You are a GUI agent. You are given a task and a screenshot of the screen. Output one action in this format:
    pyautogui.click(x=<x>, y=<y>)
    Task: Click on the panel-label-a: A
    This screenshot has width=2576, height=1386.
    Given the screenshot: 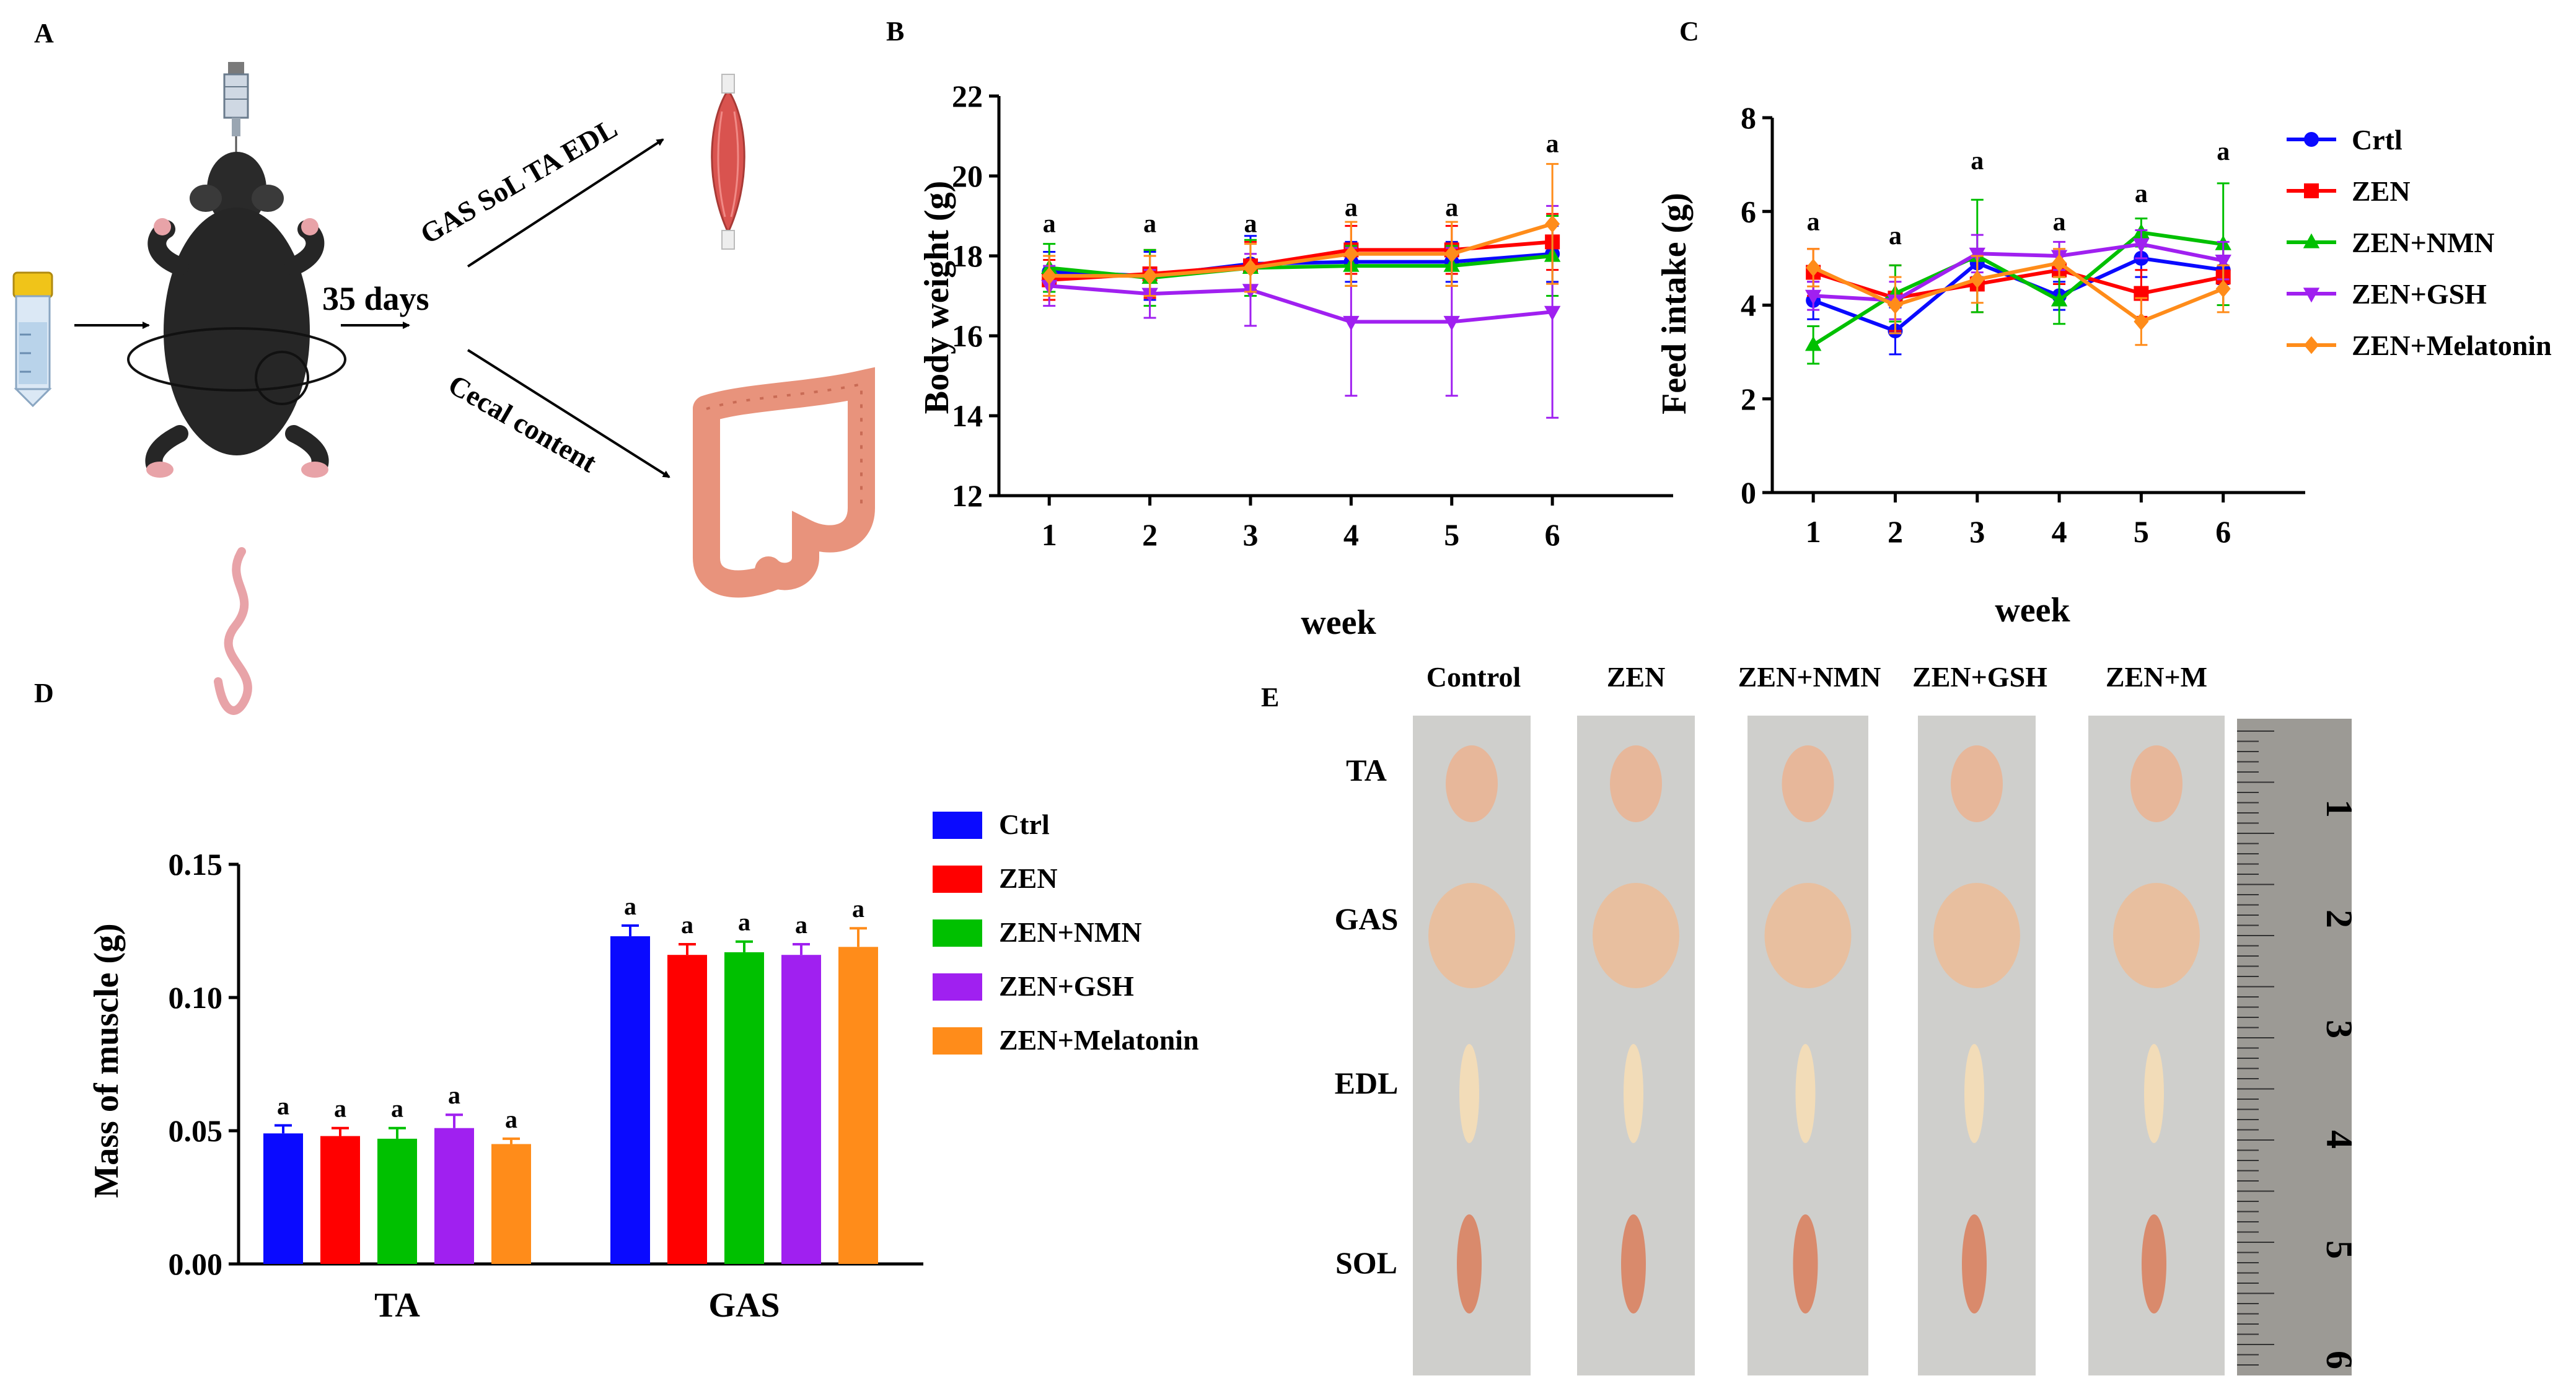 What is the action you would take?
    pyautogui.click(x=44, y=33)
    